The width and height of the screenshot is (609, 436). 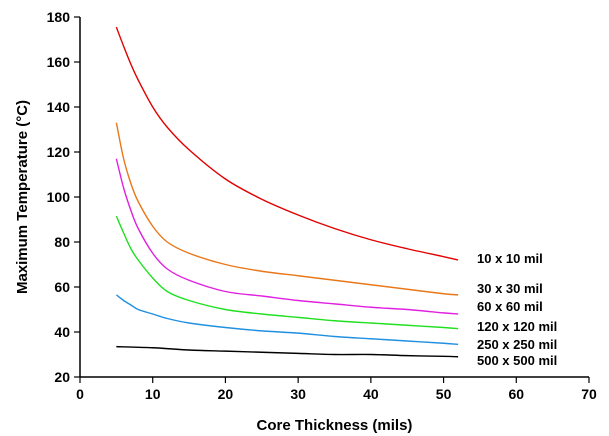 I want to click on y-tick-label: 140, so click(x=59, y=107).